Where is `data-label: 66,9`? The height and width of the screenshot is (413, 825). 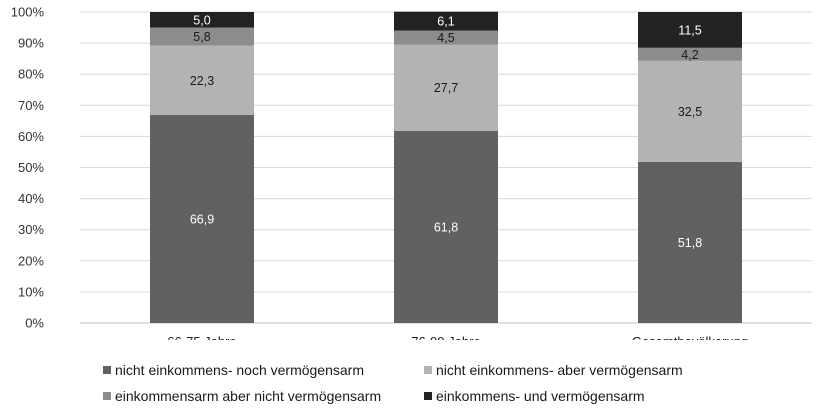 data-label: 66,9 is located at coordinates (202, 219).